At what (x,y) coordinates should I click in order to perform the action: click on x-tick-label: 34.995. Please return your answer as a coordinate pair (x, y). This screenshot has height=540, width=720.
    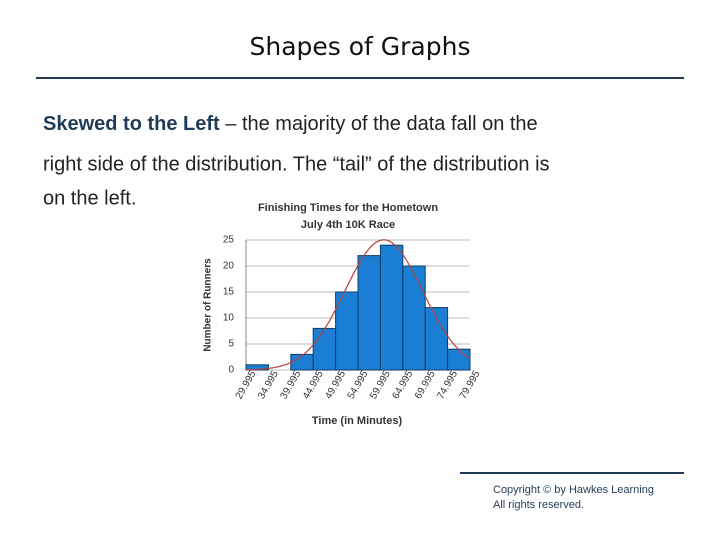
    Looking at the image, I should click on (268, 385).